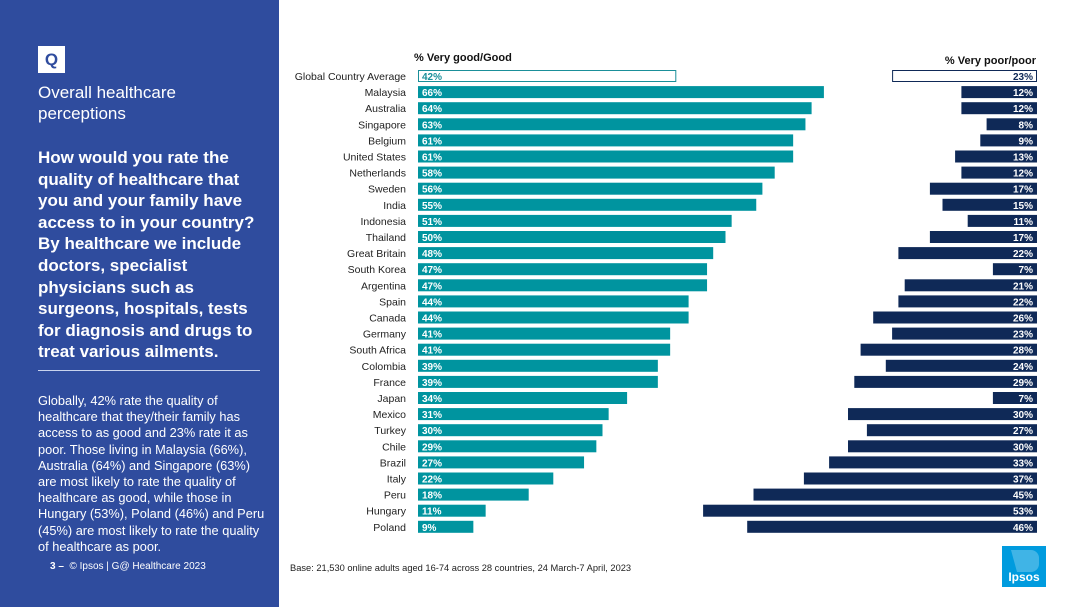  Describe the element at coordinates (394, 206) in the screenshot. I see `category-label: India` at that location.